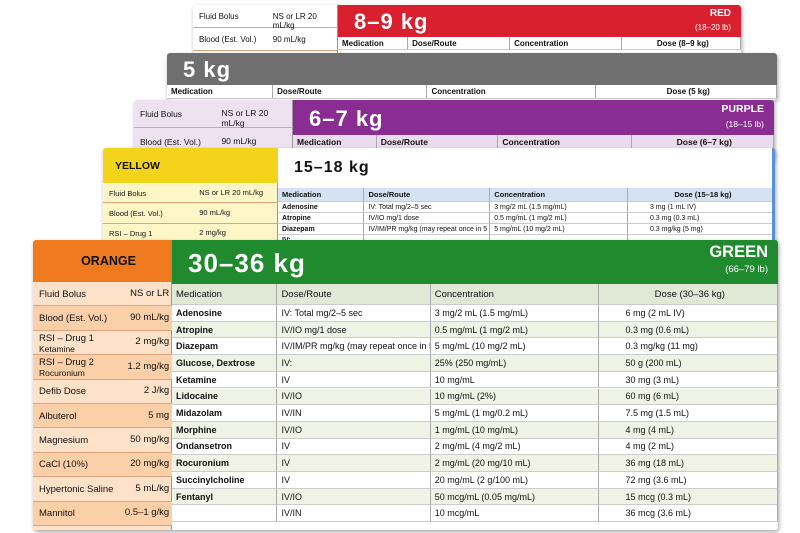 This screenshot has height=533, width=800. What do you see at coordinates (225, 480) in the screenshot?
I see `table-cell: Succinylcholine` at bounding box center [225, 480].